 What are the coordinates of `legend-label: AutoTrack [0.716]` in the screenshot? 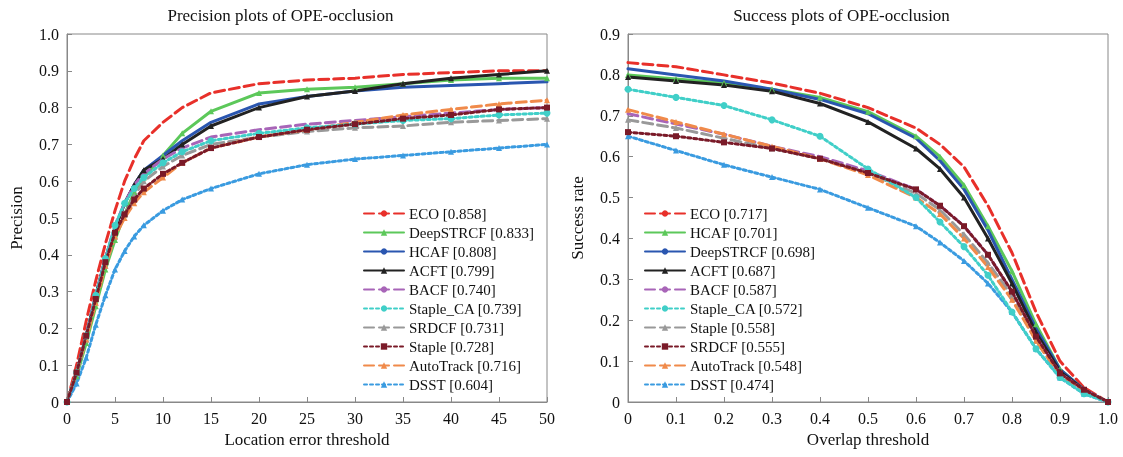 It's located at (465, 365).